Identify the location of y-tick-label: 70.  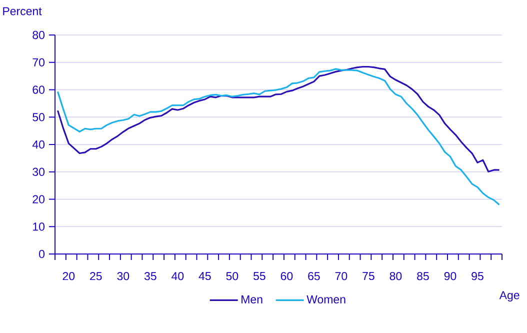
(38, 62).